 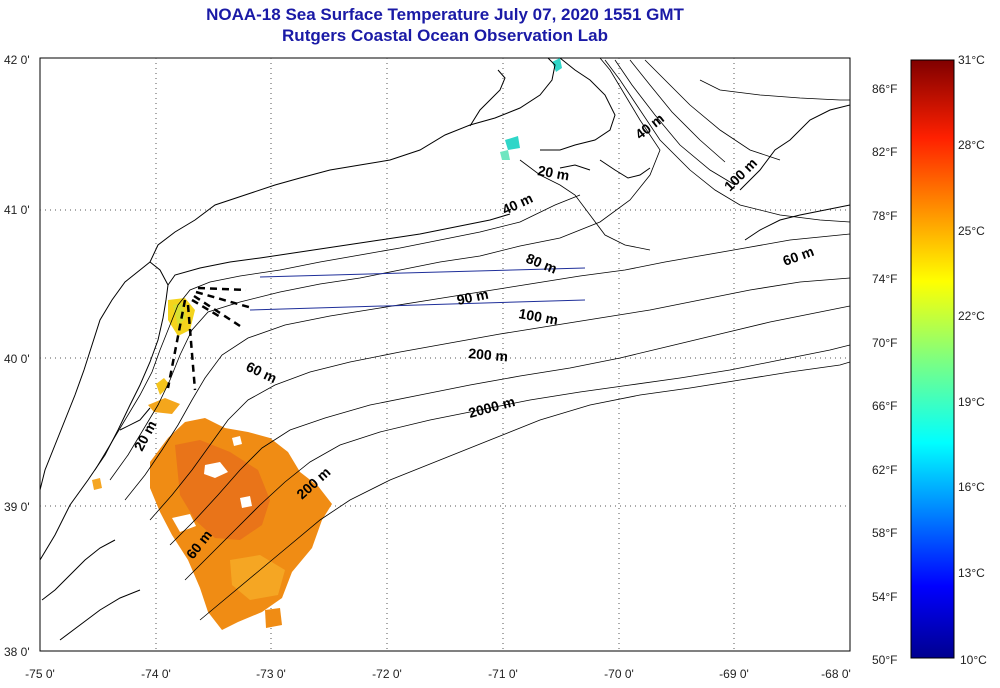 What do you see at coordinates (17, 60) in the screenshot?
I see `lat-tick-label: 42 0'` at bounding box center [17, 60].